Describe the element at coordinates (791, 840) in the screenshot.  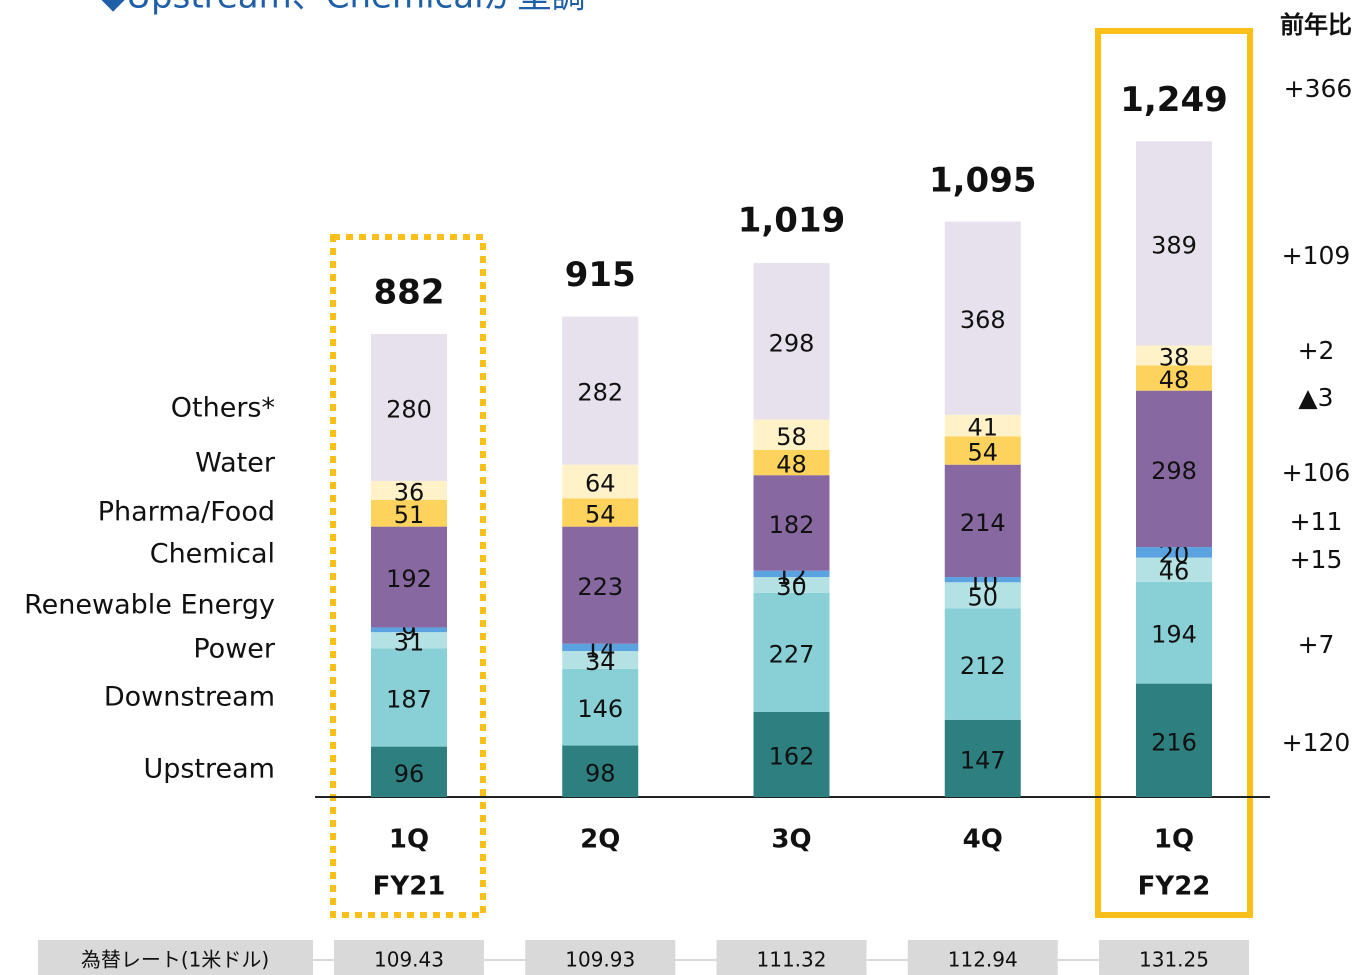
I see `x-tick-label: 3Q` at that location.